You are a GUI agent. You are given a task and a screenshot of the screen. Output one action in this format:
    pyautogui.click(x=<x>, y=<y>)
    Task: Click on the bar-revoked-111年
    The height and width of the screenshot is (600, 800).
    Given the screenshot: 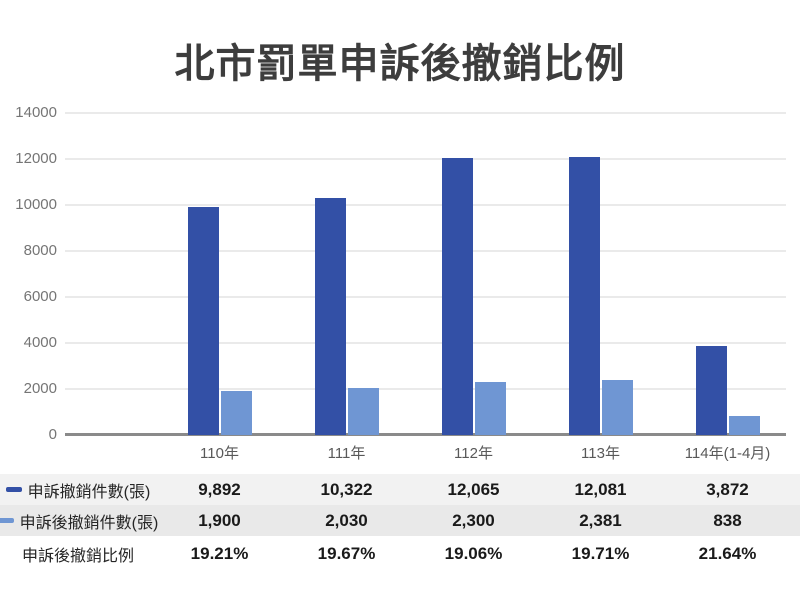 What is the action you would take?
    pyautogui.click(x=363, y=411)
    